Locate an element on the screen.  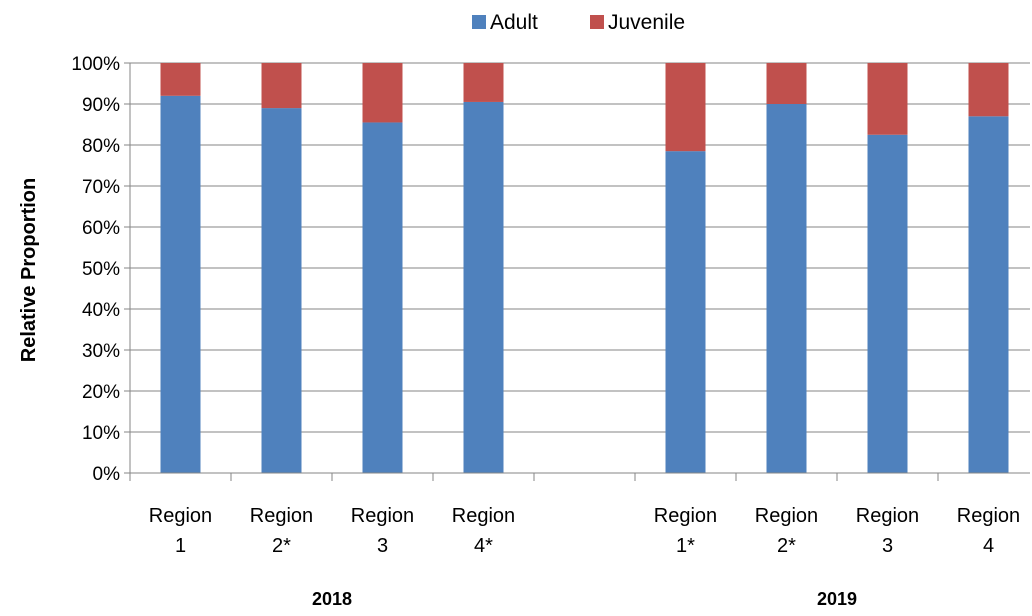
y-tick-label: 30% is located at coordinates (101, 351).